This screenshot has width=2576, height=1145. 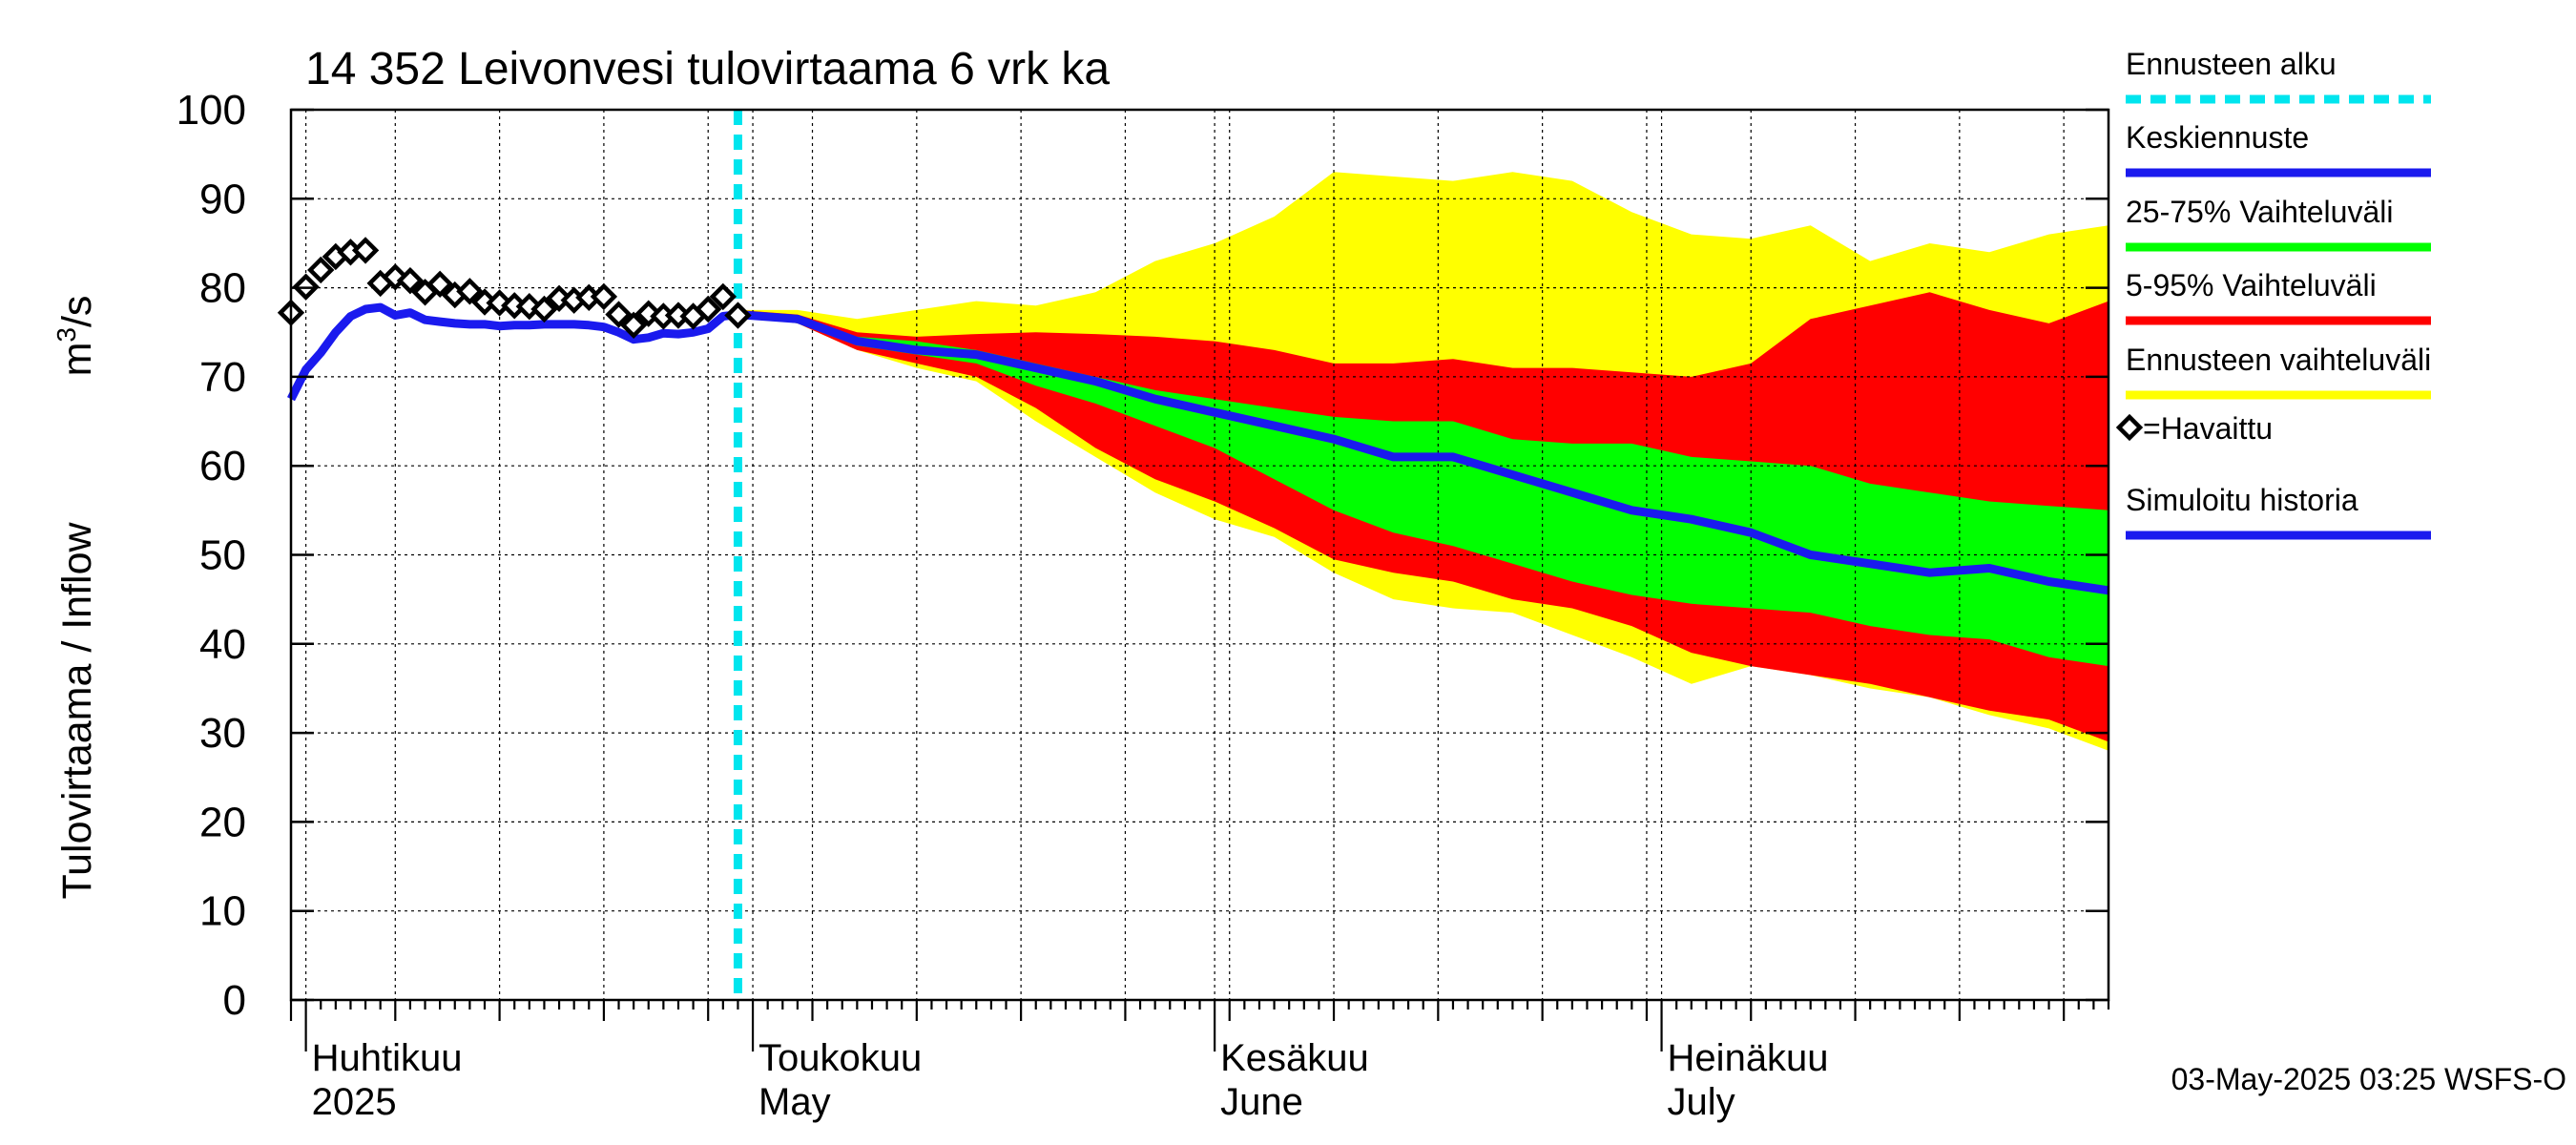 What do you see at coordinates (2259, 212) in the screenshot?
I see `legend-label: 25-75% Vaihteluväli` at bounding box center [2259, 212].